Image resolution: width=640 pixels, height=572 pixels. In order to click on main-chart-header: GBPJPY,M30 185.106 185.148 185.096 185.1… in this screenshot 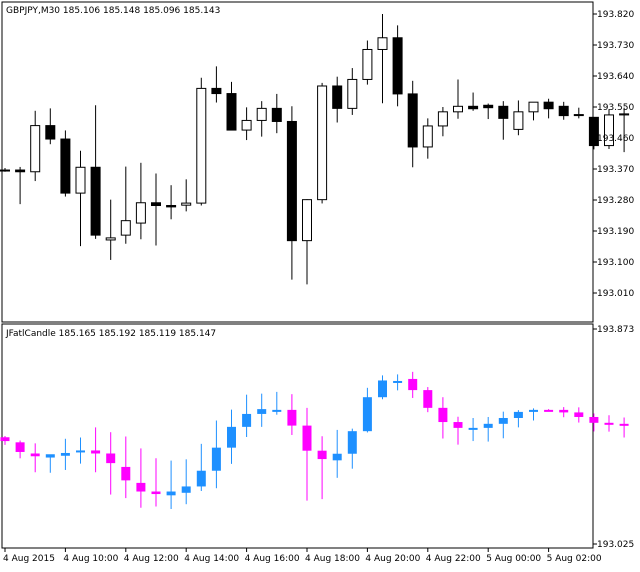, I will do `click(113, 11)`.